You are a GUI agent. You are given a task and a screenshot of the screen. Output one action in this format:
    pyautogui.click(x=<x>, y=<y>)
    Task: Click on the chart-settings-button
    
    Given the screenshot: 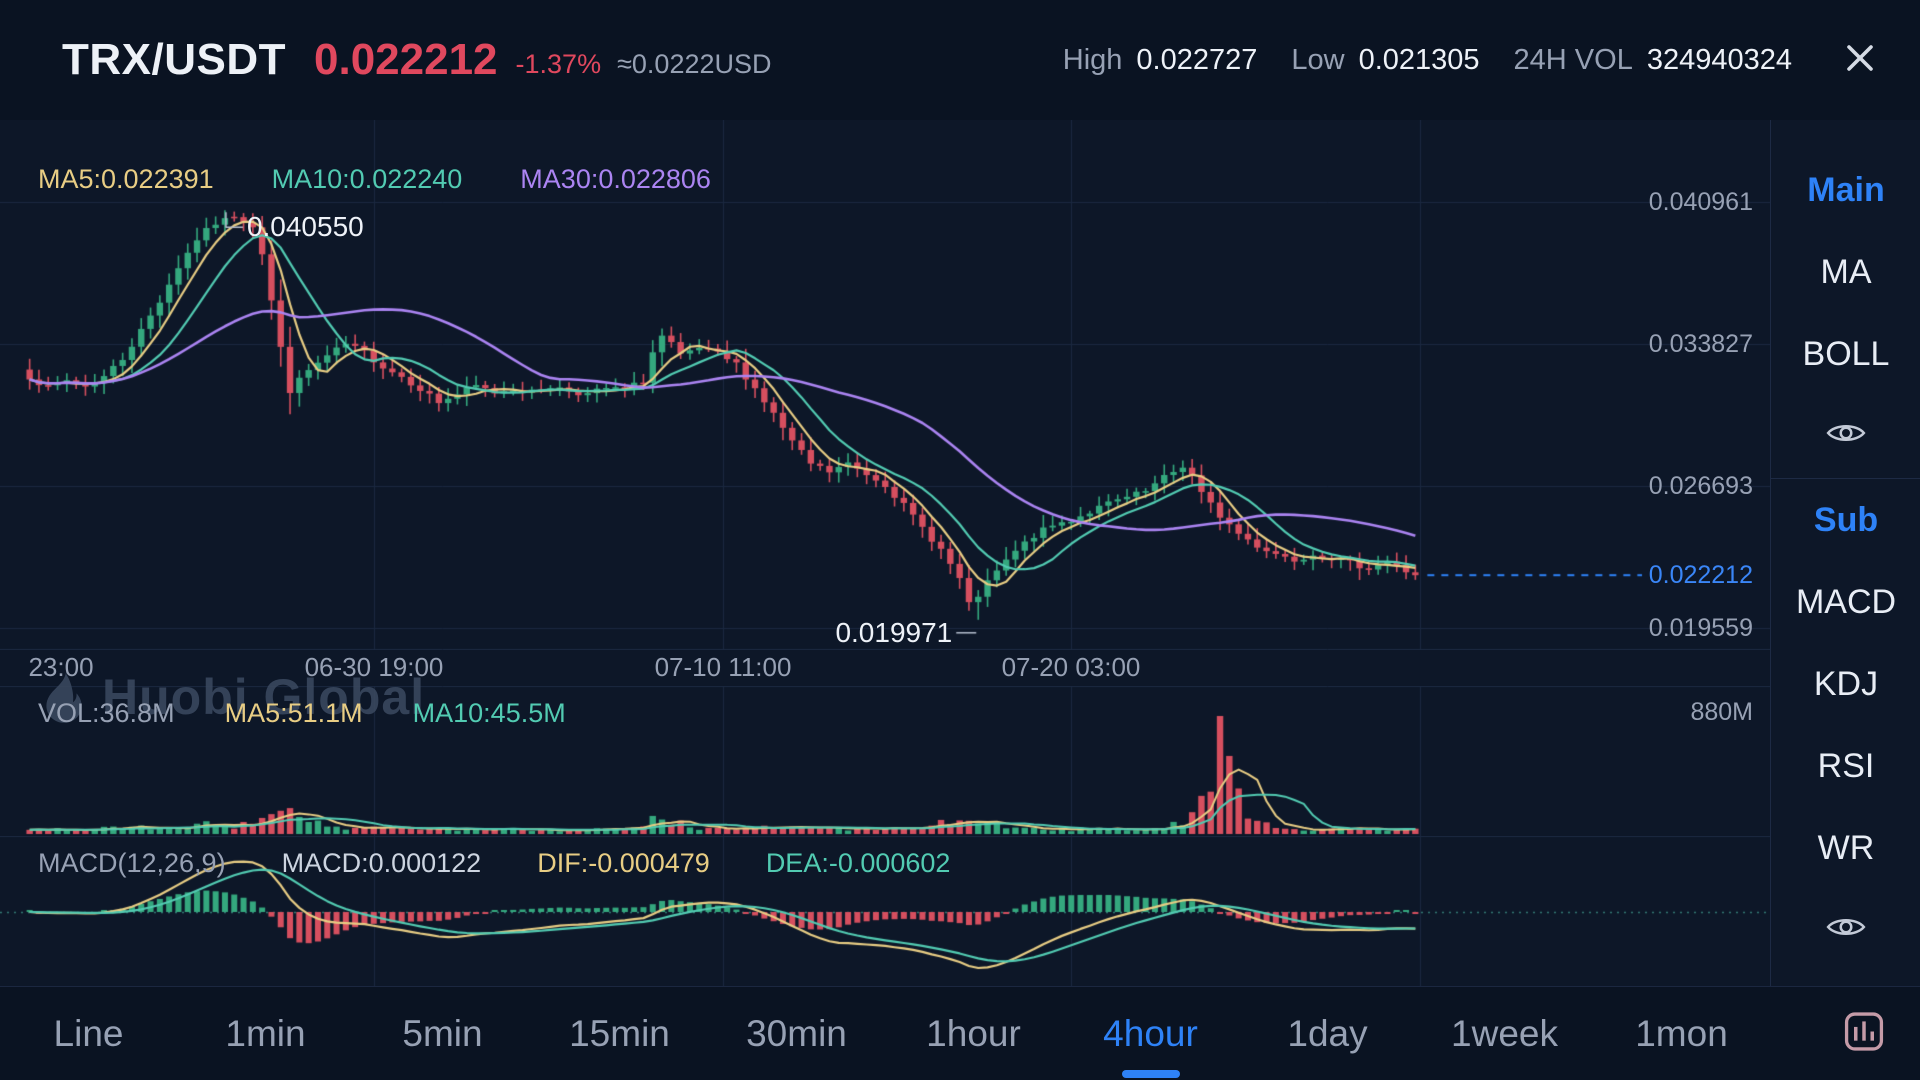 What is the action you would take?
    pyautogui.click(x=1864, y=1033)
    